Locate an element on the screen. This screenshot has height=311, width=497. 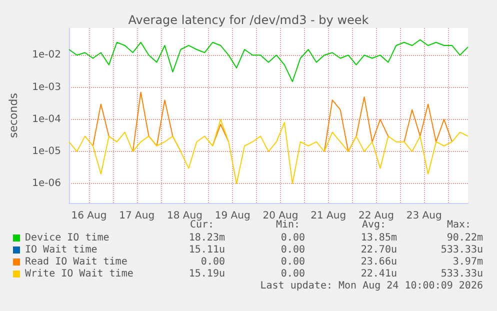
text: Avg: is located at coordinates (374, 225).